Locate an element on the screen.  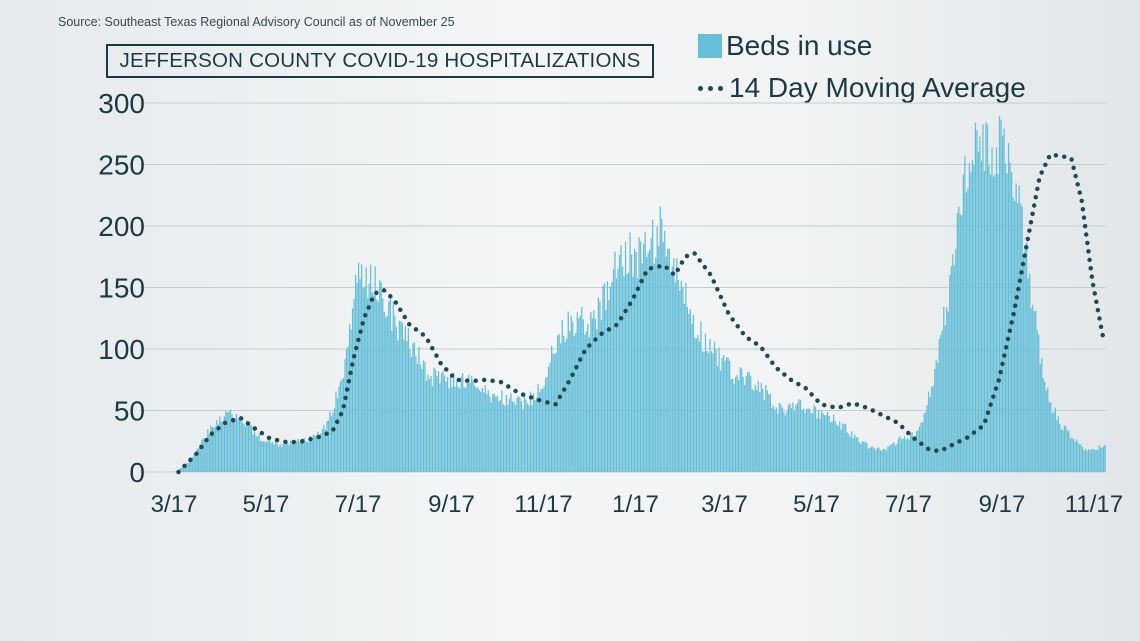
legend-label-beds: Beds in use is located at coordinates (799, 45).